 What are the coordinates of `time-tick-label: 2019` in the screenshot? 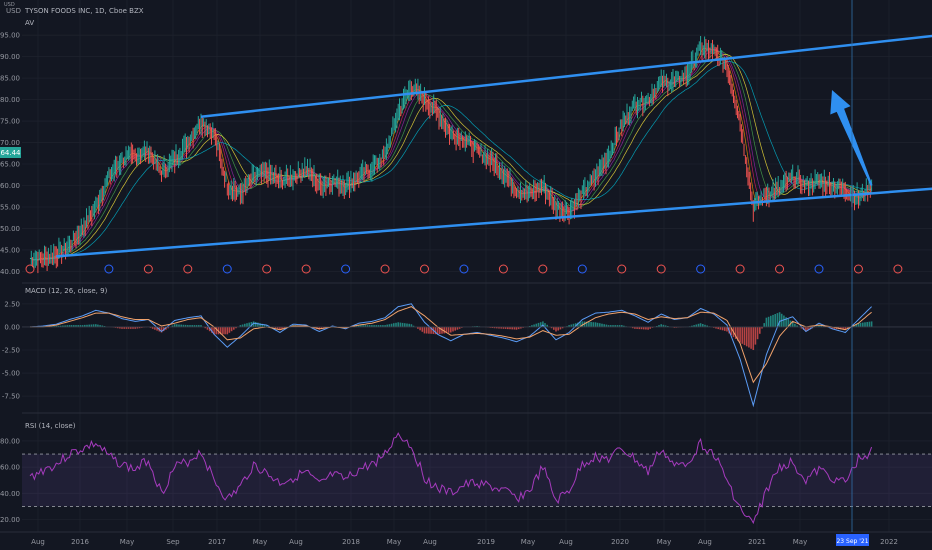 It's located at (486, 542).